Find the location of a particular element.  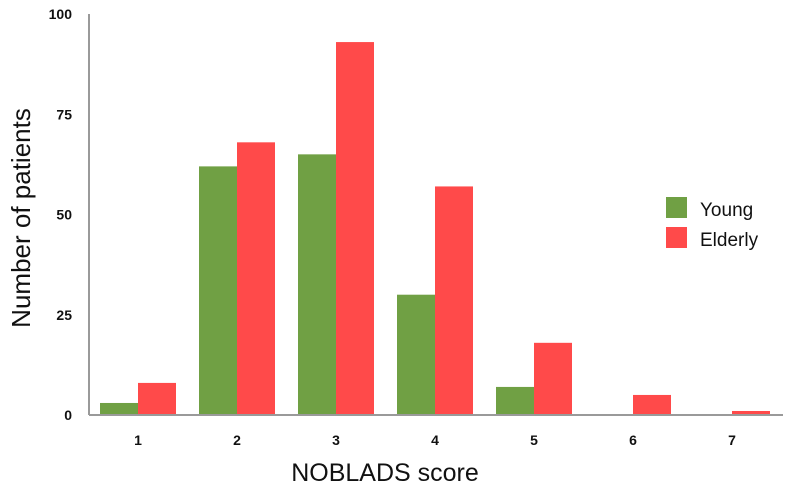

legend-swatch-elderly is located at coordinates (676, 237).